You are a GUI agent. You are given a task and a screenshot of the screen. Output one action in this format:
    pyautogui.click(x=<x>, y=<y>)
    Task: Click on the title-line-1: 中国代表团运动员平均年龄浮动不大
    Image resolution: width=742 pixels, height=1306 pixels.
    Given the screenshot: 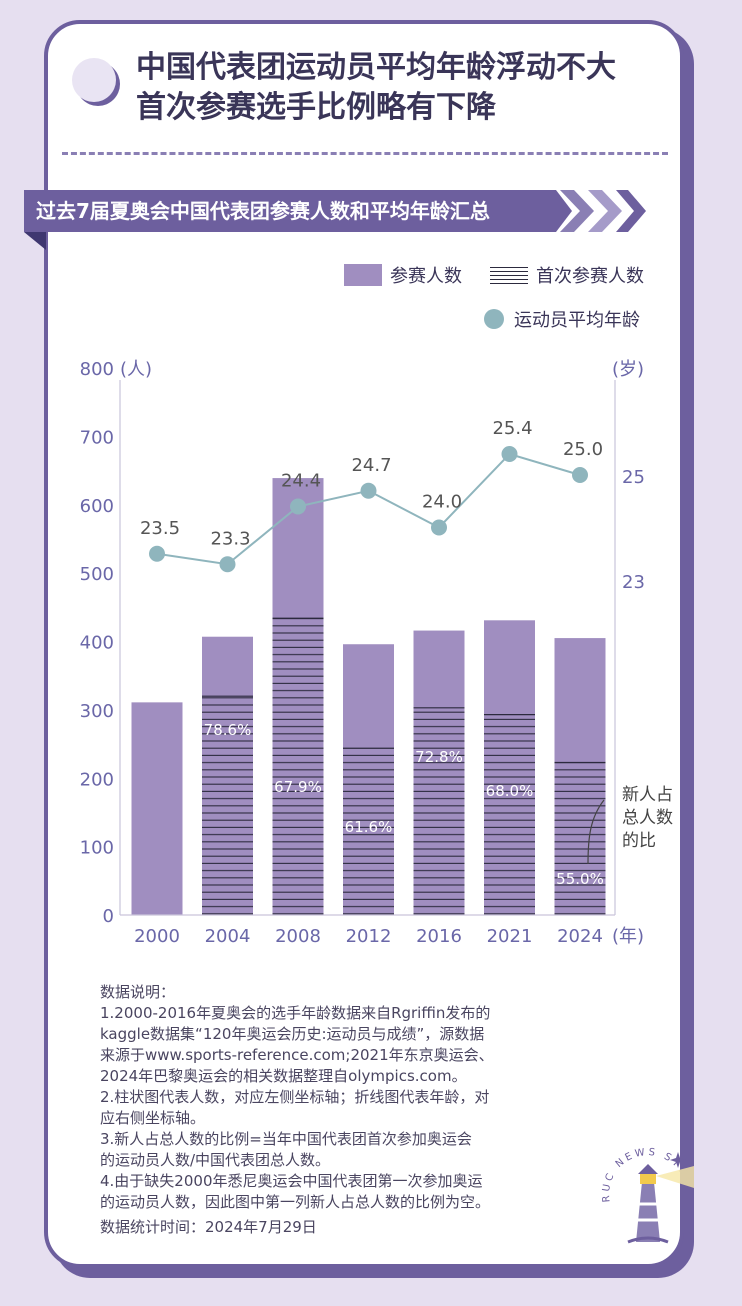 What is the action you would take?
    pyautogui.click(x=376, y=67)
    